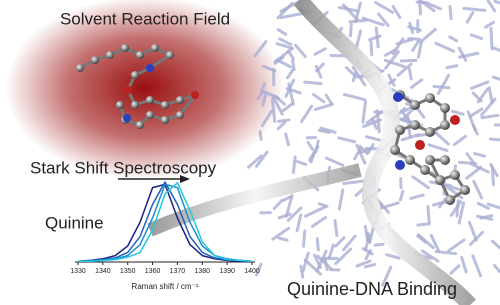 The image size is (500, 305). I want to click on x-tick-label: 1380, so click(202, 271).